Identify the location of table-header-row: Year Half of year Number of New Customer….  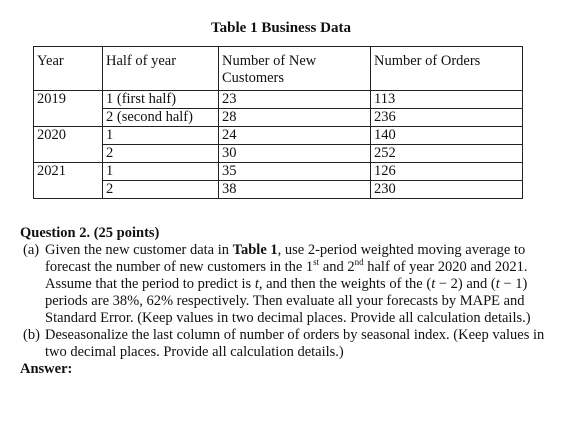
(278, 68).